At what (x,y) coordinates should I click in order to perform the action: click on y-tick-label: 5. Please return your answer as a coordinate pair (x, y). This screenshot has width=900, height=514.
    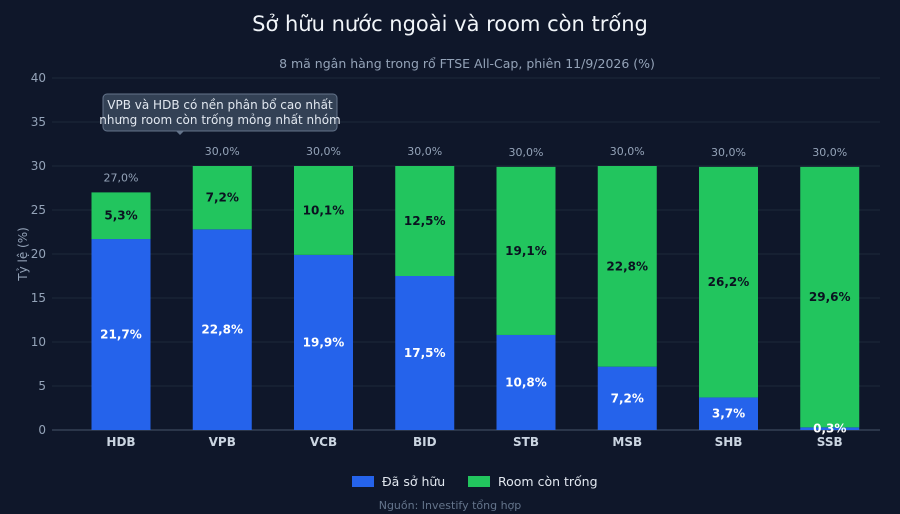
    Looking at the image, I should click on (42, 386).